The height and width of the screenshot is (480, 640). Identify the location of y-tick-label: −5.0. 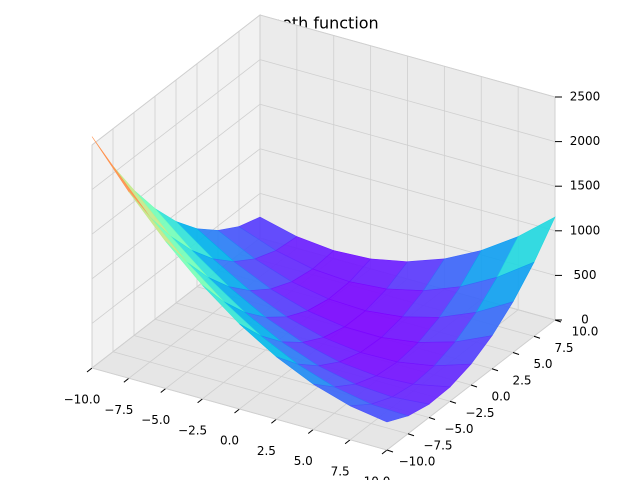
(458, 429).